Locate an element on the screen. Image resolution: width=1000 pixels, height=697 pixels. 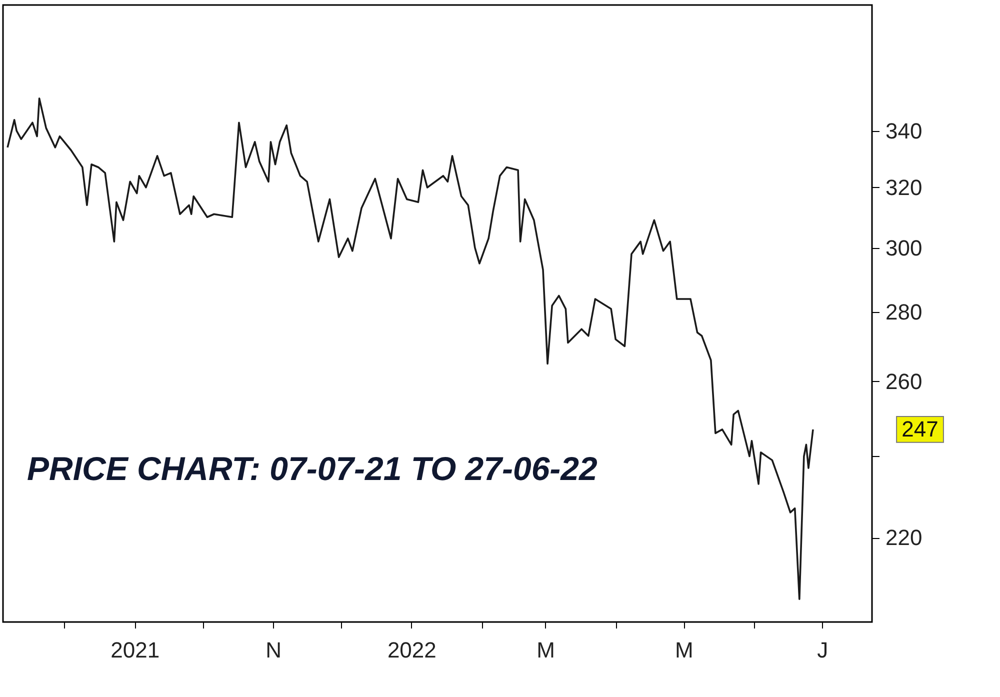
y-tick-label: 220 is located at coordinates (904, 537).